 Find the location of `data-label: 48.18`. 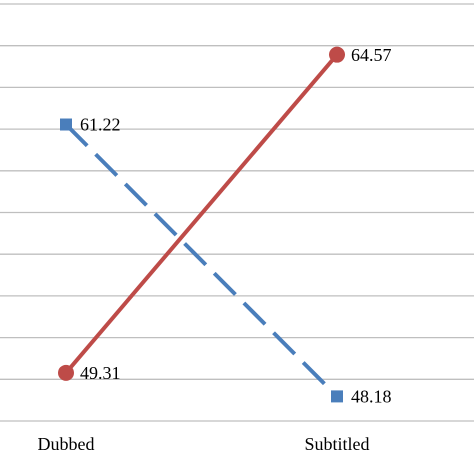

data-label: 48.18 is located at coordinates (371, 397).